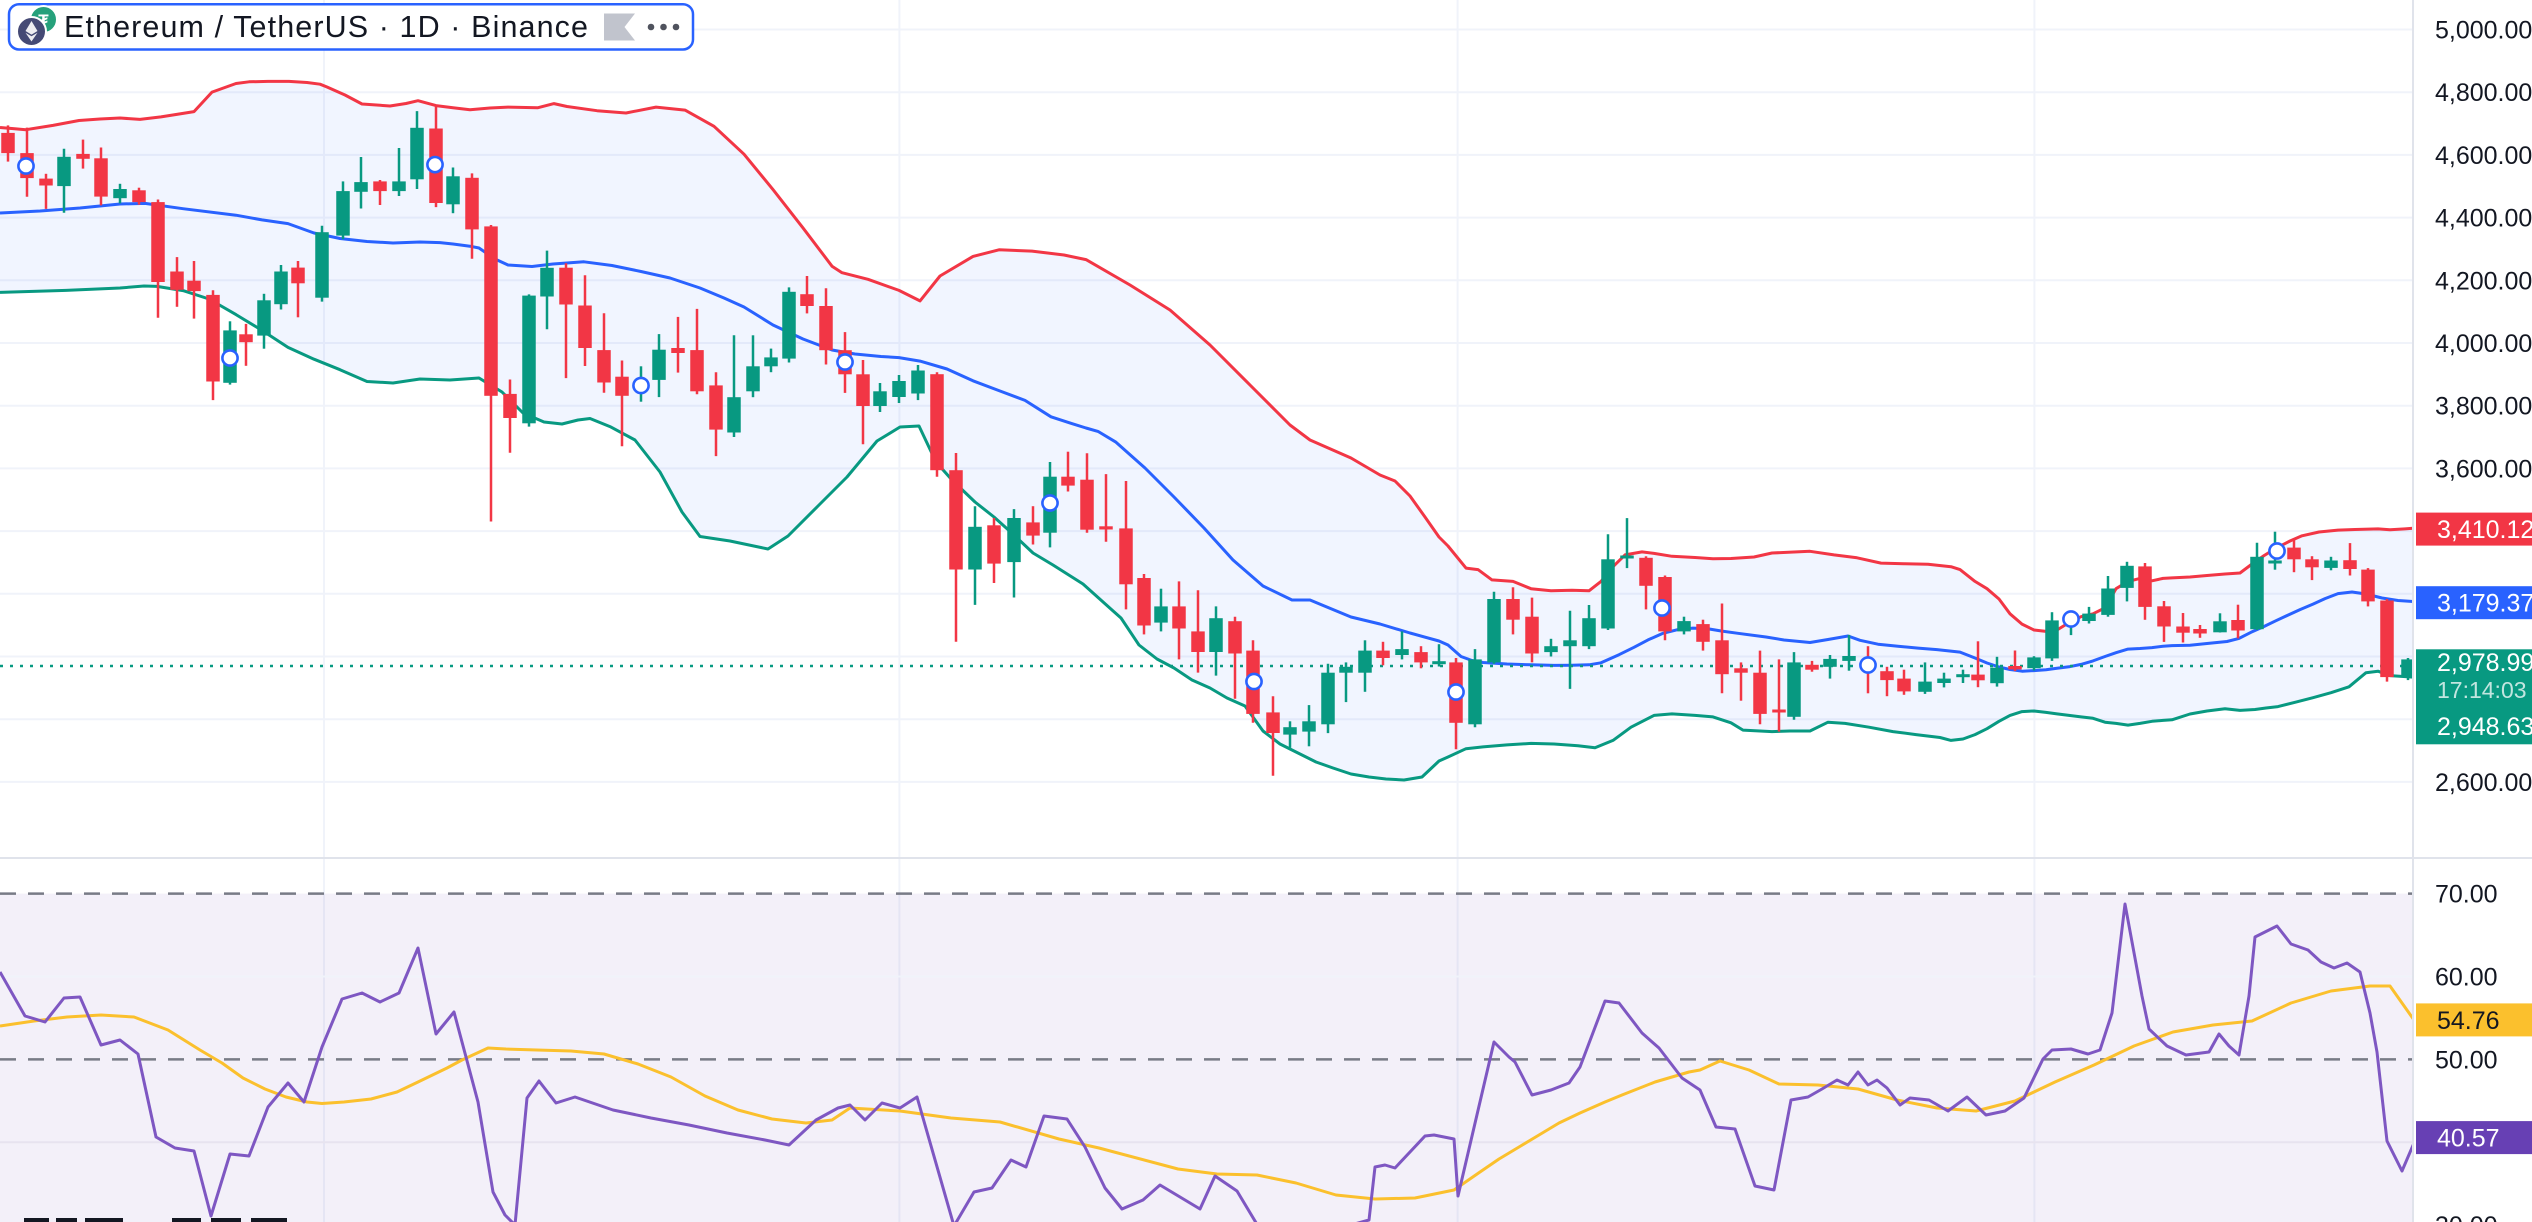 Image resolution: width=2532 pixels, height=1222 pixels. I want to click on svg-text: 4,600.00, so click(2483, 156).